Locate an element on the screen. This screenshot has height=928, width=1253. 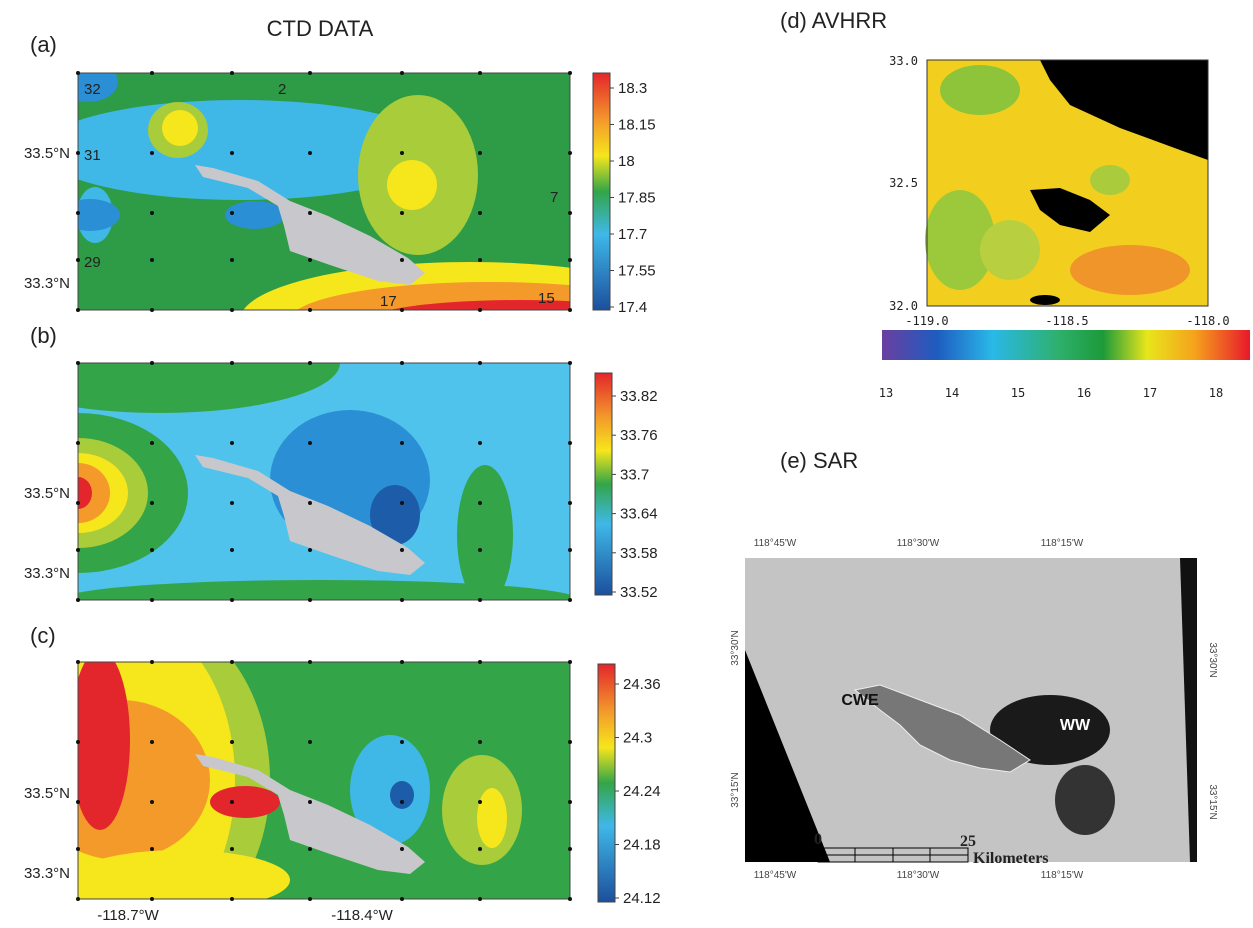
lon-label: -118.4°W is located at coordinates (362, 915).